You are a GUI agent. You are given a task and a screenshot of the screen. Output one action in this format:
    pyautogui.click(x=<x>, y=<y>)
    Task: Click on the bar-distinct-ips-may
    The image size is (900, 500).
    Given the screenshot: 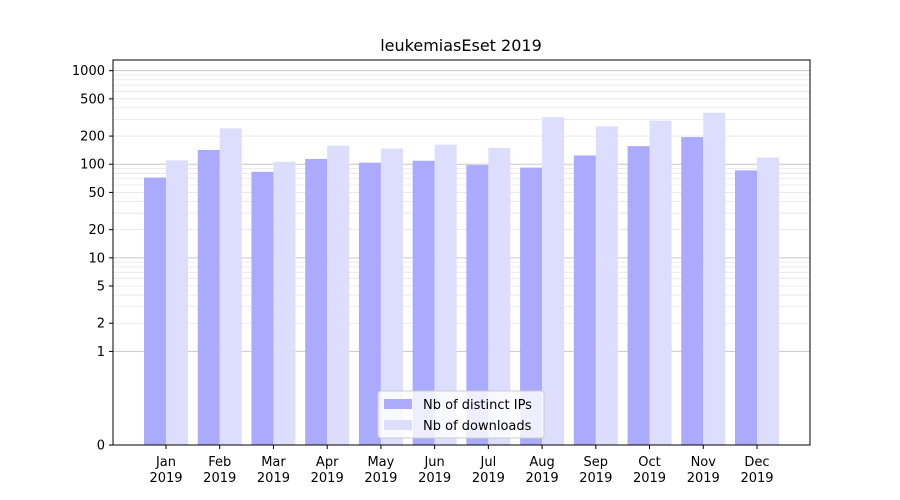 What is the action you would take?
    pyautogui.click(x=369, y=303)
    